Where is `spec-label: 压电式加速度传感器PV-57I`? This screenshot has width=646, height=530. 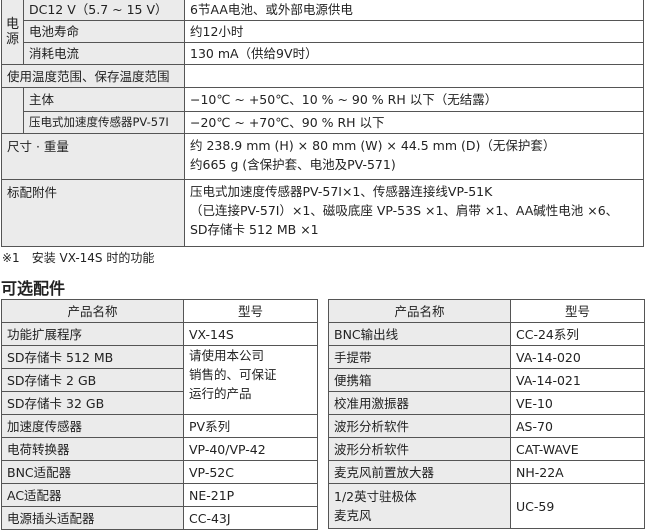
spec-label: 压电式加速度传感器PV-57I is located at coordinates (104, 122).